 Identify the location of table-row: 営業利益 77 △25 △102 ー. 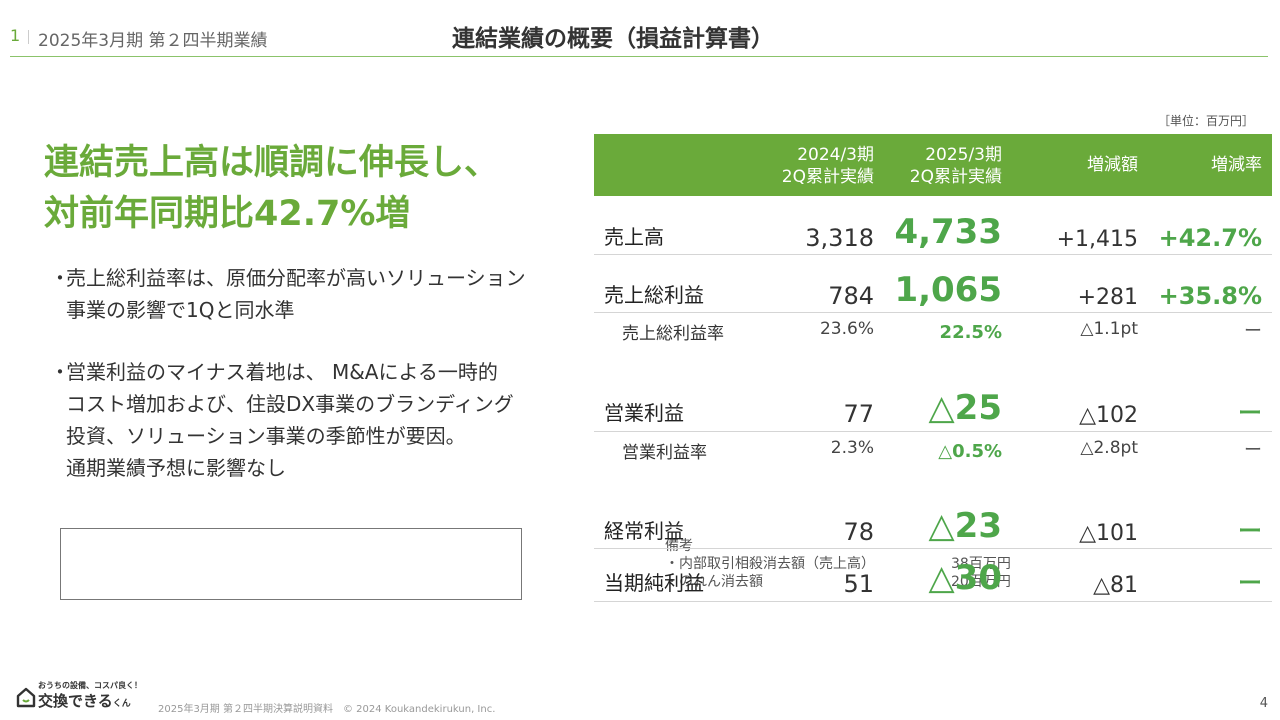
(933, 406).